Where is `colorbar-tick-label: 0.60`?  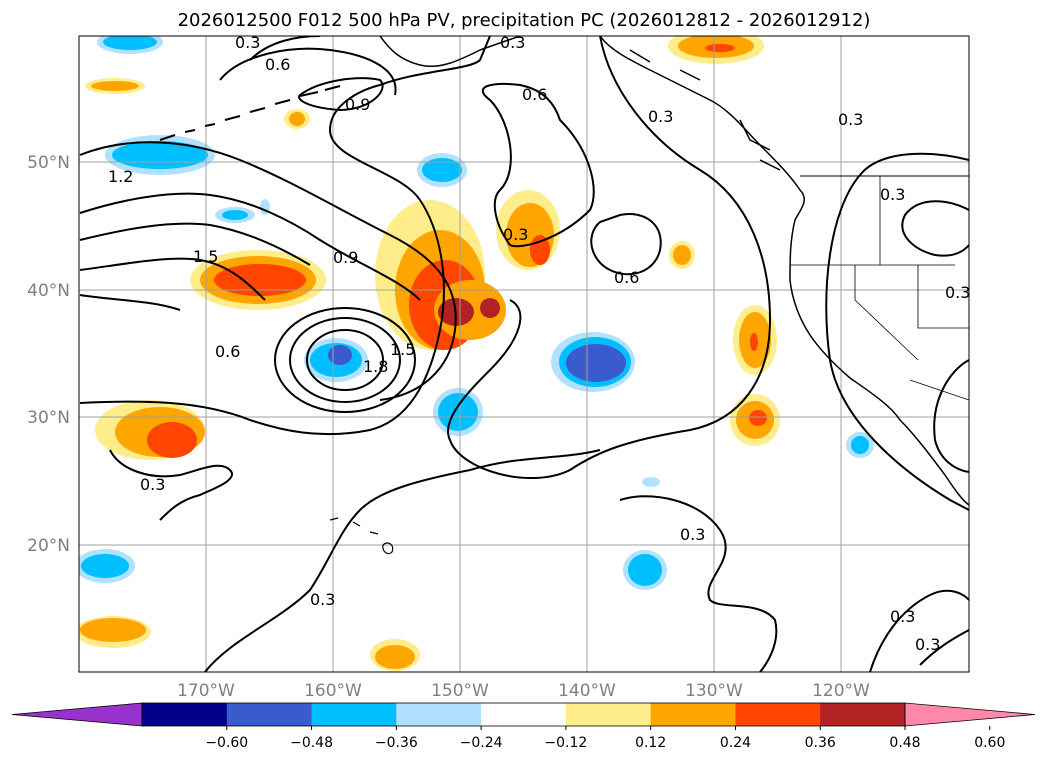 colorbar-tick-label: 0.60 is located at coordinates (989, 743).